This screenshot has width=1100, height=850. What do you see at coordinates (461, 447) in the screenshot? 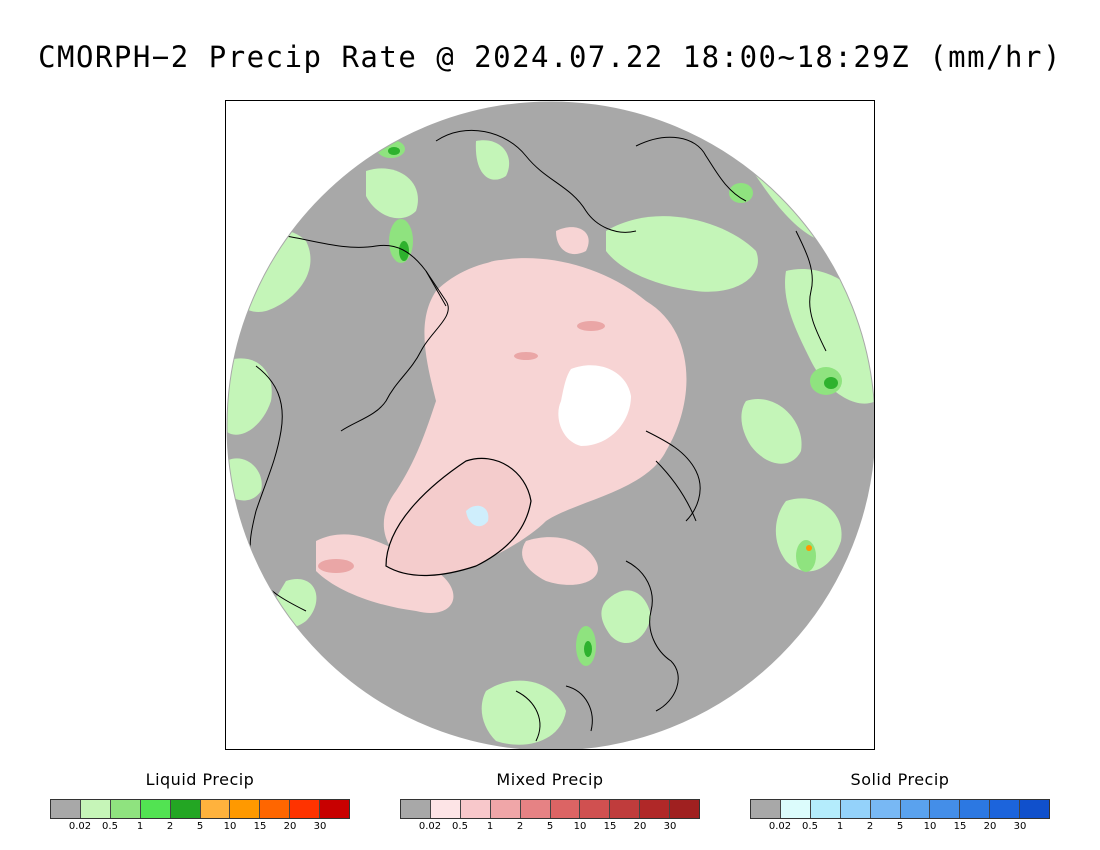
I see `mixed-precip-moderate` at bounding box center [461, 447].